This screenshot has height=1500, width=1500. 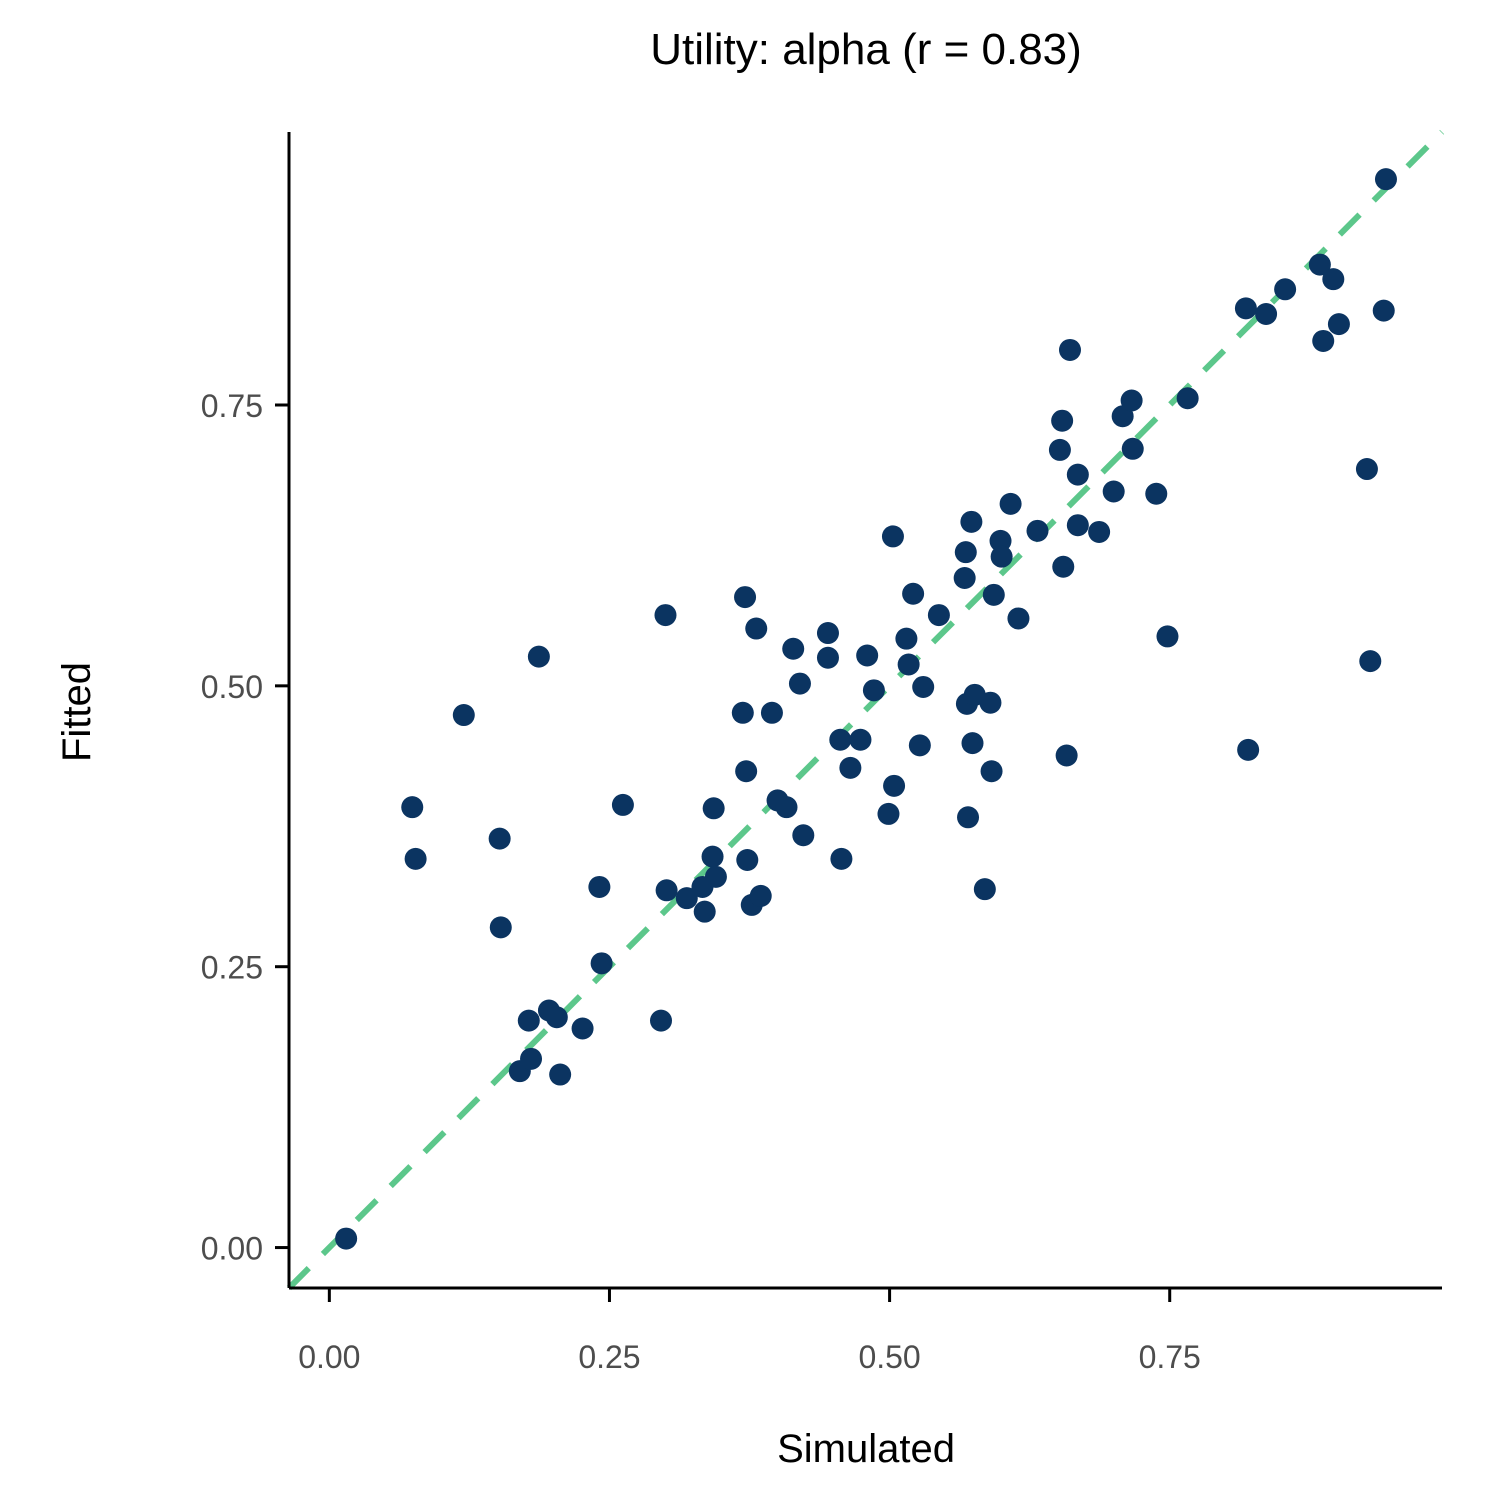 I want to click on x-axis-title: Simulated, so click(x=866, y=1449).